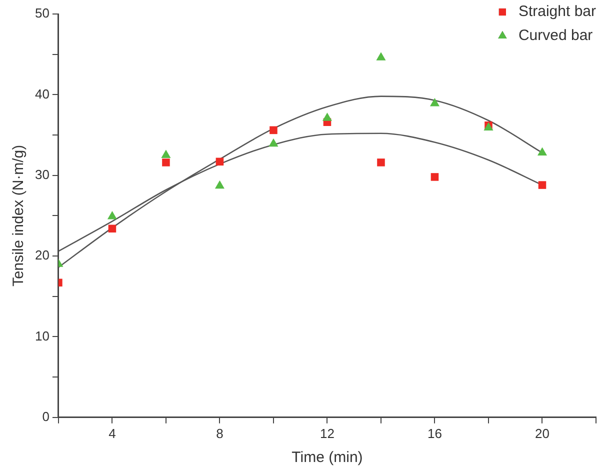 The height and width of the screenshot is (475, 612). I want to click on x-tick-label: 16, so click(435, 433).